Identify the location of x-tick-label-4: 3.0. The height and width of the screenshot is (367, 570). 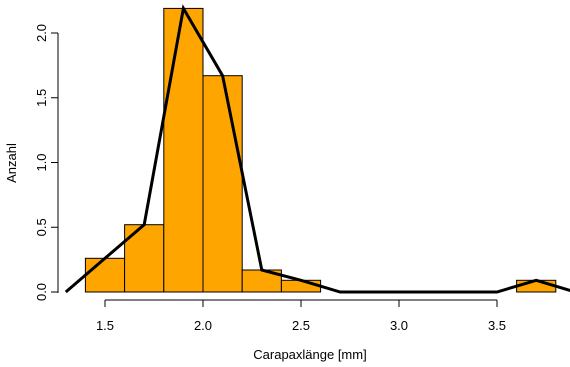
(399, 325).